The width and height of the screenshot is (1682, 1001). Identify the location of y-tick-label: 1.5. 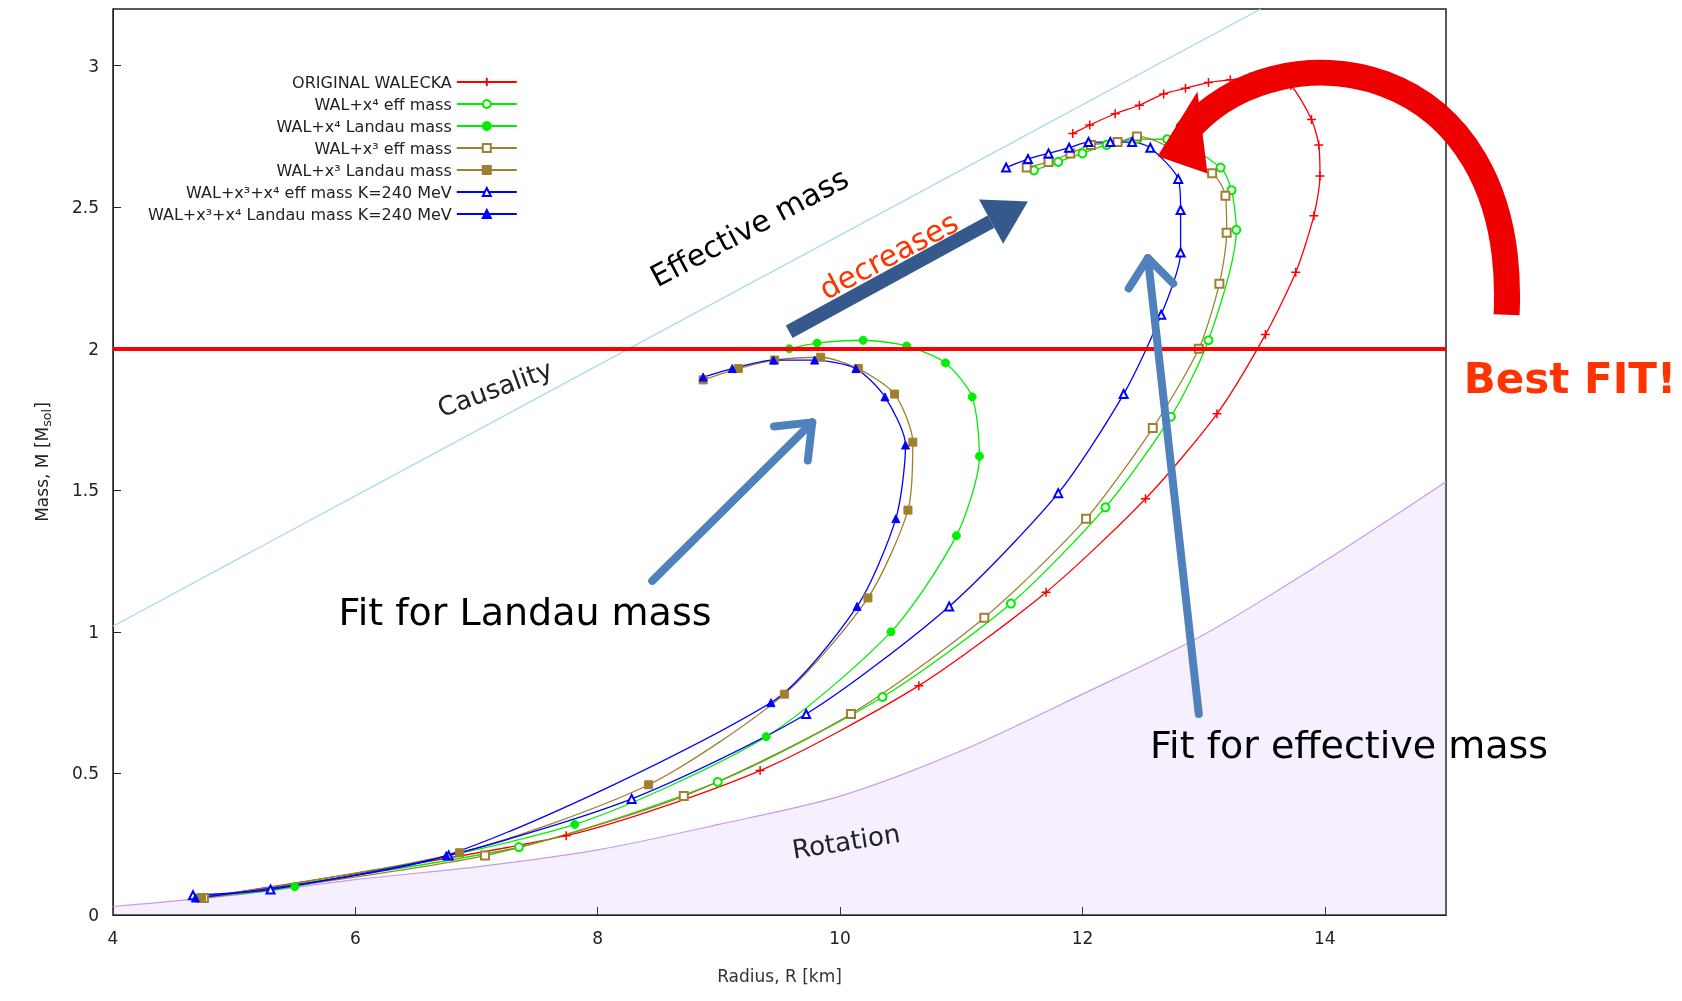
(85, 490).